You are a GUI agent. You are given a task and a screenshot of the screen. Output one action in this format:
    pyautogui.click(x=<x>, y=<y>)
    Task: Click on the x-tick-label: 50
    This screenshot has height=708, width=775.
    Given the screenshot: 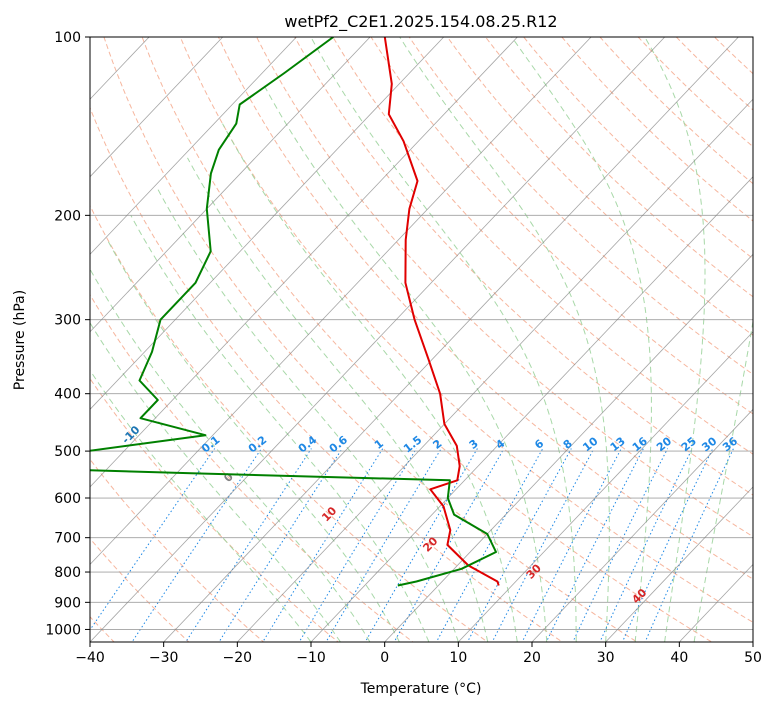 What is the action you would take?
    pyautogui.click(x=753, y=658)
    